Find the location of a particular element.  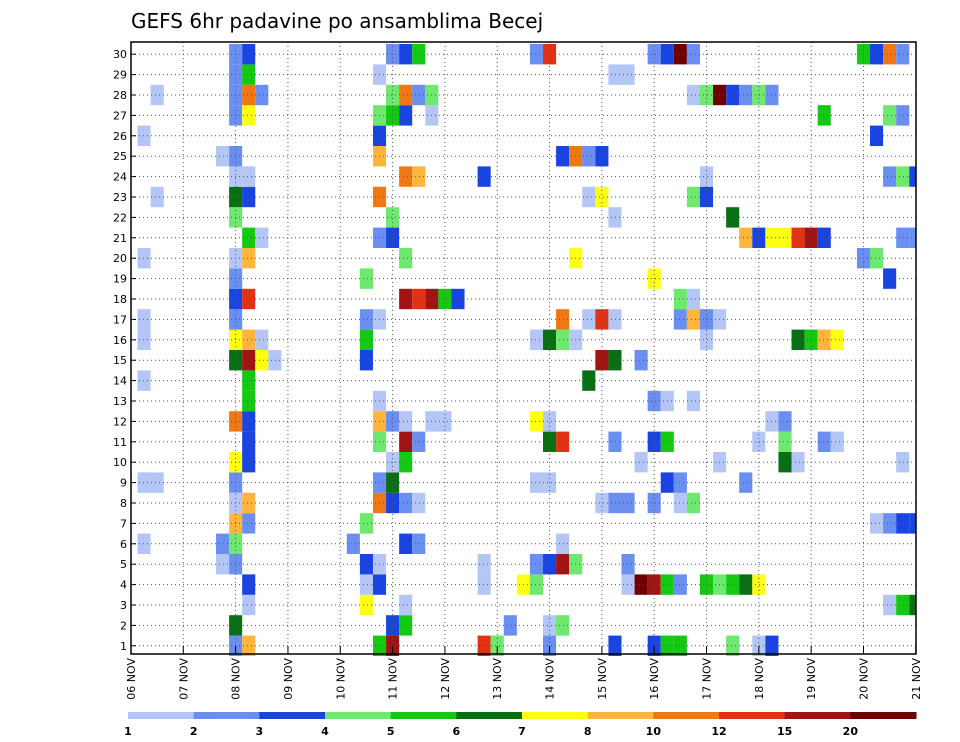

colorbar-label: 3 is located at coordinates (260, 731).